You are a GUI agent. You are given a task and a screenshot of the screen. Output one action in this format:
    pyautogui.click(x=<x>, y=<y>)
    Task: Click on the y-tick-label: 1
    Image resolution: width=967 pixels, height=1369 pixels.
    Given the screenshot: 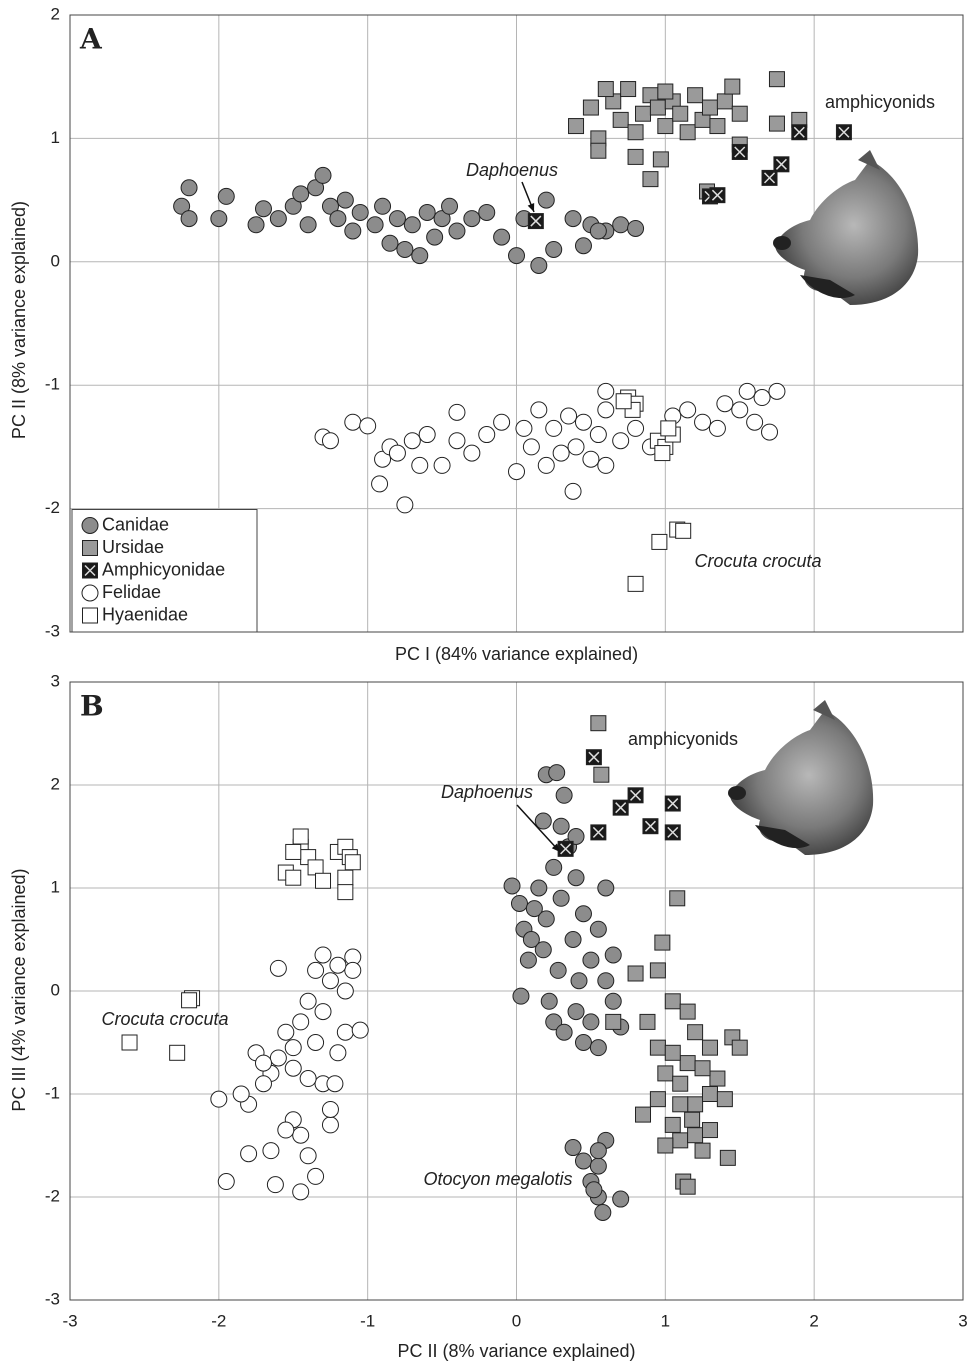 What is the action you would take?
    pyautogui.click(x=55, y=137)
    